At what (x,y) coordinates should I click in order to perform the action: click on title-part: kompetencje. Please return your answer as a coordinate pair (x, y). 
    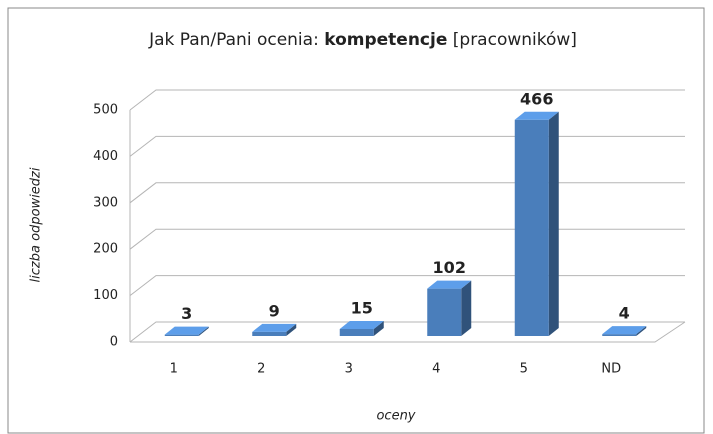
    Looking at the image, I should click on (385, 40).